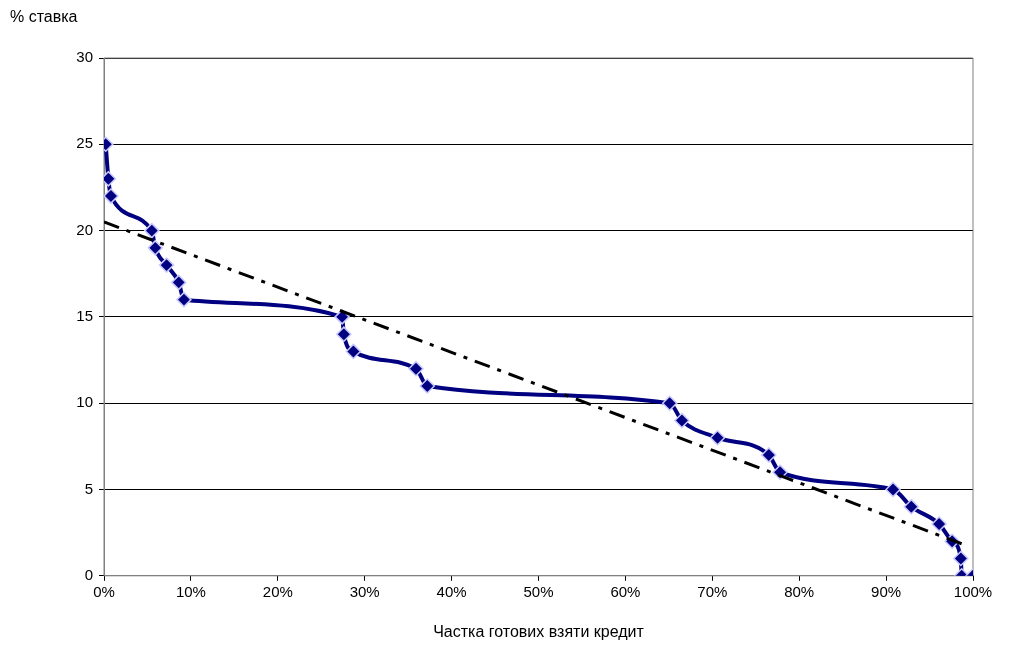 The height and width of the screenshot is (654, 1011). I want to click on x-tick-label: 10%, so click(190, 591).